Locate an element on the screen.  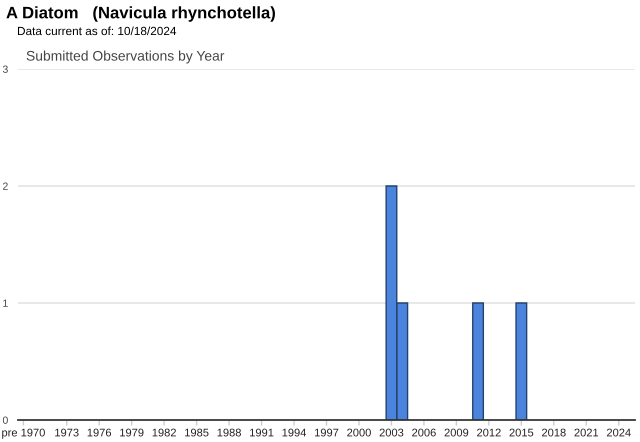
chart-title: A Diatom (Navicula rhynchotella) is located at coordinates (140, 14).